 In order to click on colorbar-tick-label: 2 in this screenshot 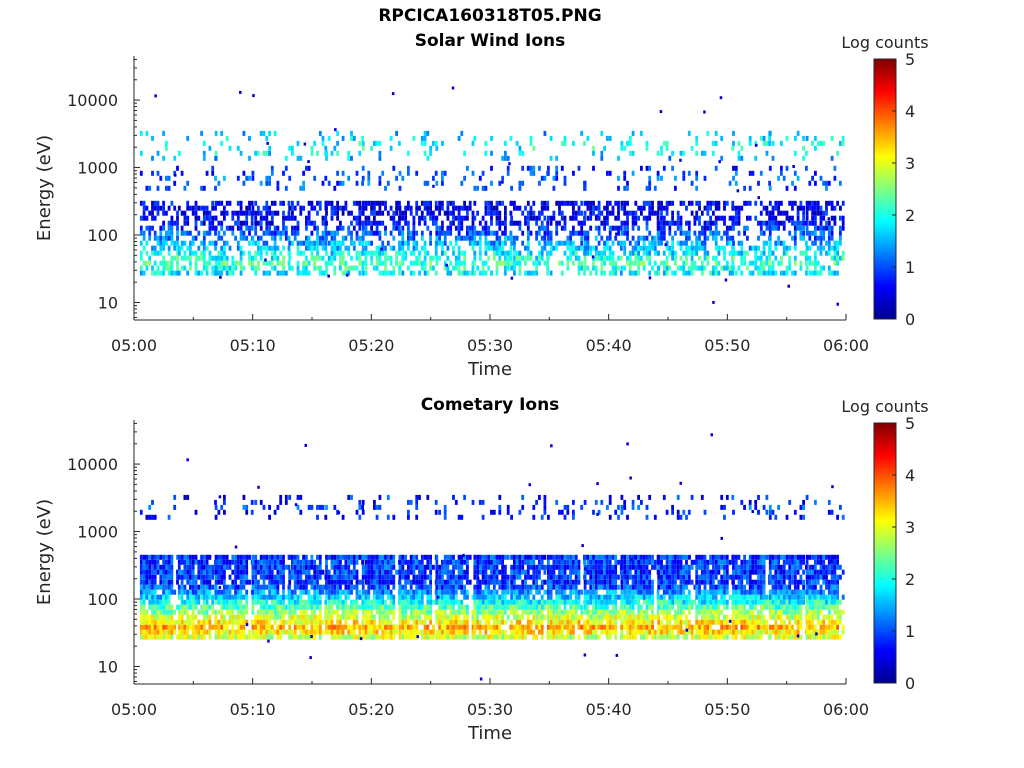, I will do `click(910, 215)`.